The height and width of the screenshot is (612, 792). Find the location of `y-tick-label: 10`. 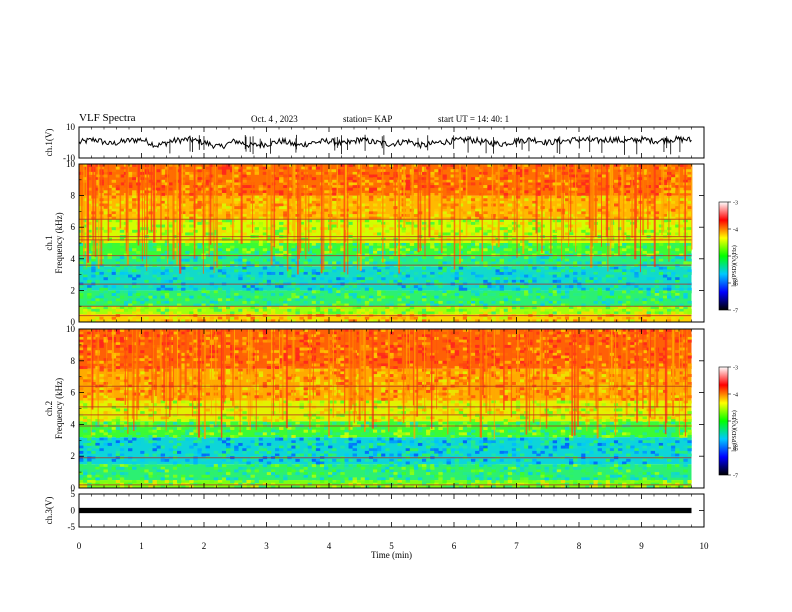

y-tick-label: 10 is located at coordinates (71, 164).